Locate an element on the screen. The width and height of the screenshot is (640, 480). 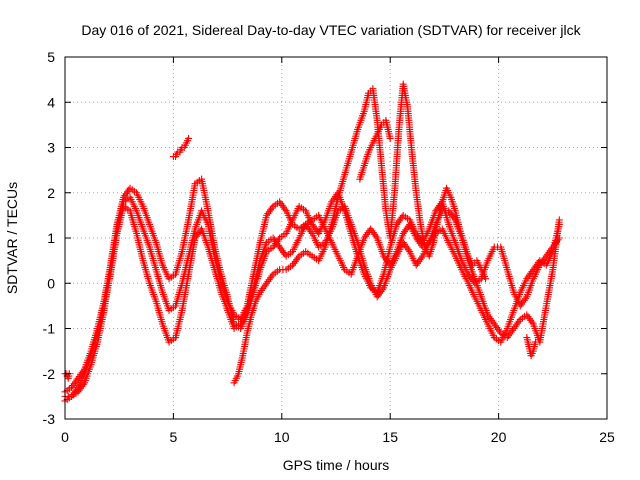
y-axis-label: SDTVAR / TECUs is located at coordinates (12, 238).